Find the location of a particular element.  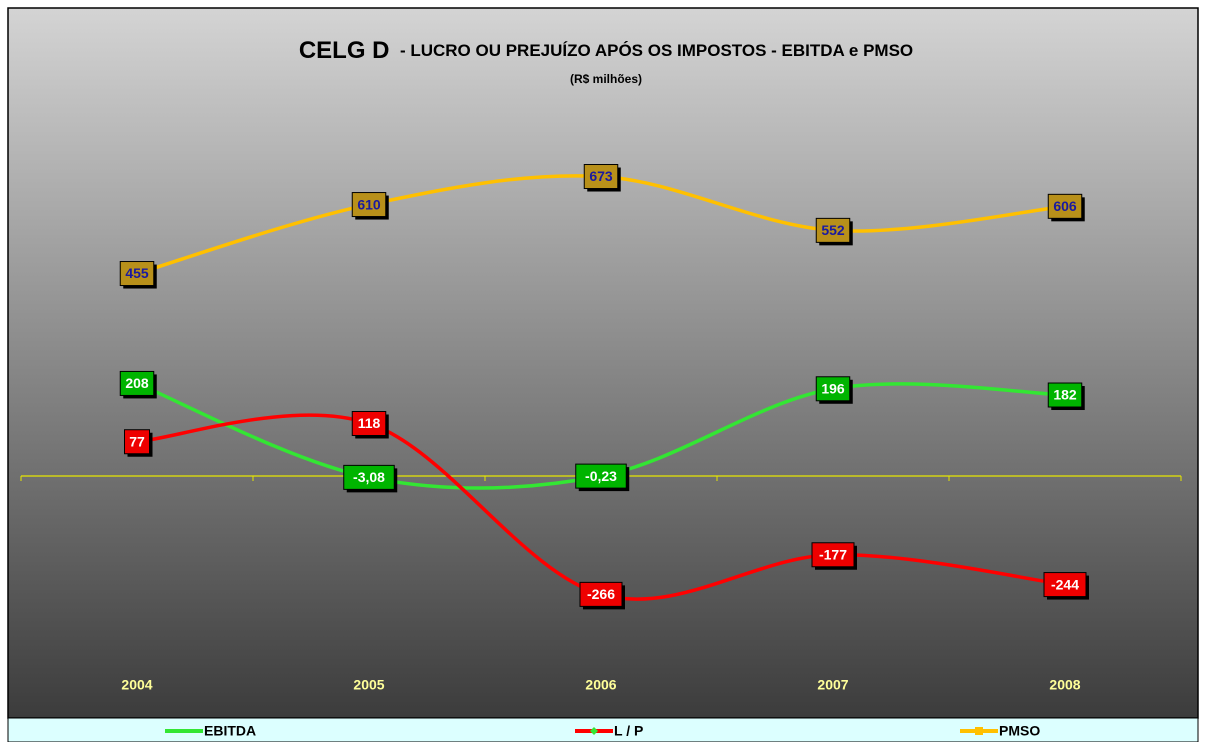

data-label: 118 is located at coordinates (369, 423).